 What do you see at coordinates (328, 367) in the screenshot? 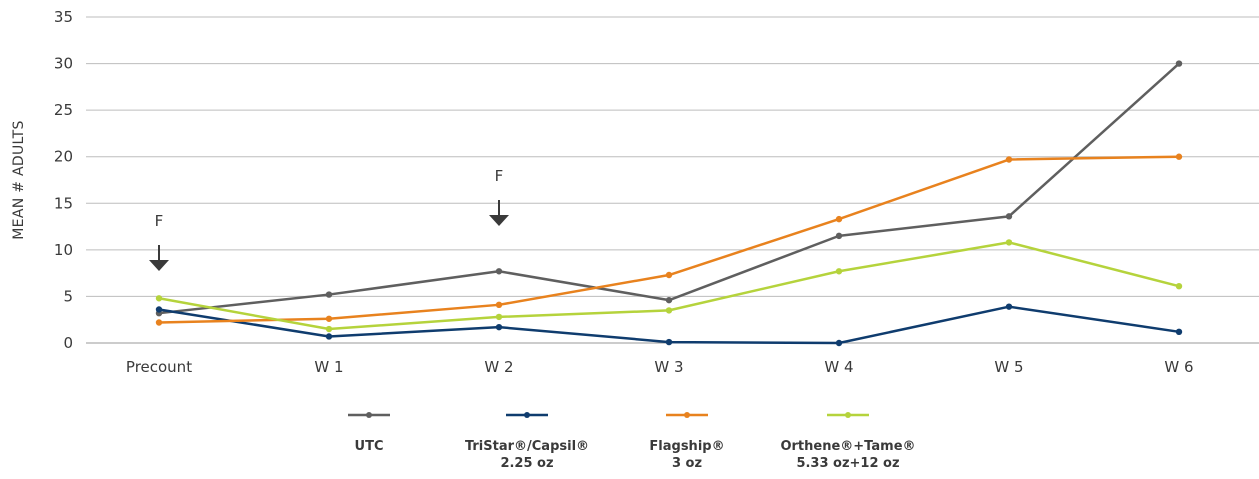
I see `x-tick-label: W 1` at bounding box center [328, 367].